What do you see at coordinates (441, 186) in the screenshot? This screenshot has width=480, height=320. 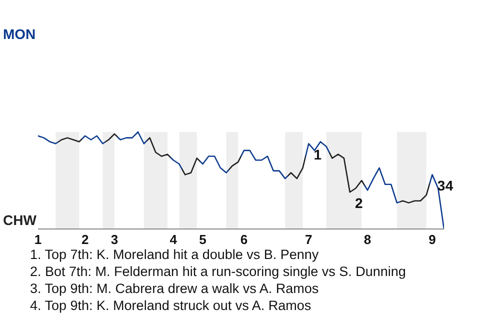 I see `annotation: 3` at bounding box center [441, 186].